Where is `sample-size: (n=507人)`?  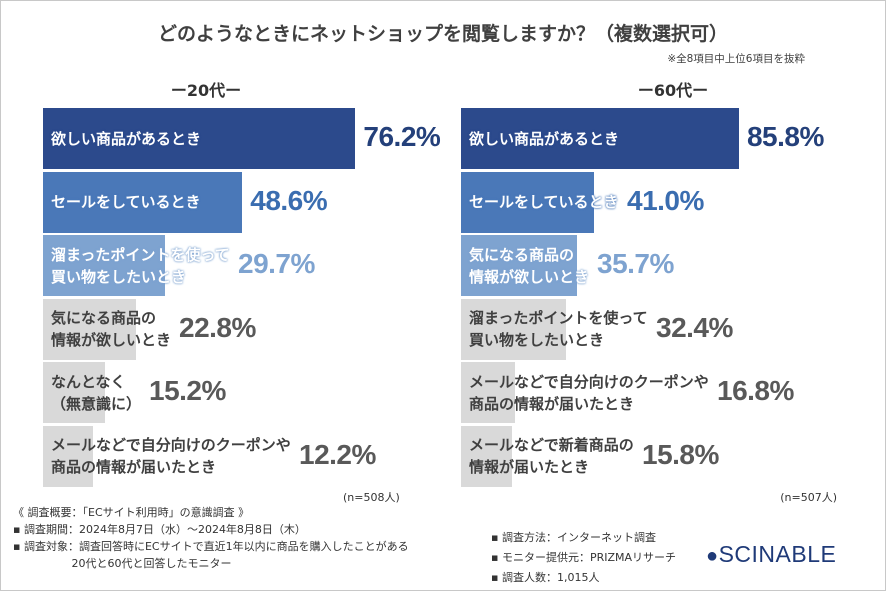 sample-size: (n=507人) is located at coordinates (808, 497).